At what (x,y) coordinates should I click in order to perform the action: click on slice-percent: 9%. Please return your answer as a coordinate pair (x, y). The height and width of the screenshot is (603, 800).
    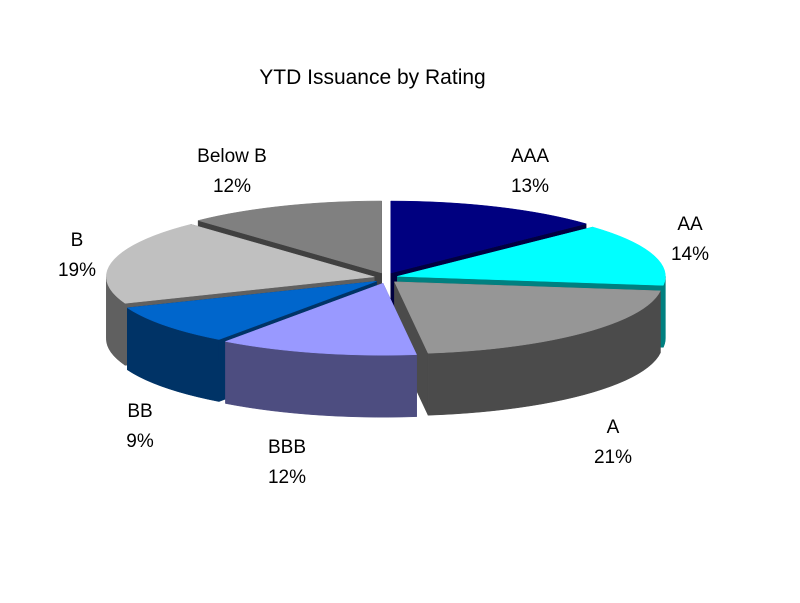
    Looking at the image, I should click on (140, 441).